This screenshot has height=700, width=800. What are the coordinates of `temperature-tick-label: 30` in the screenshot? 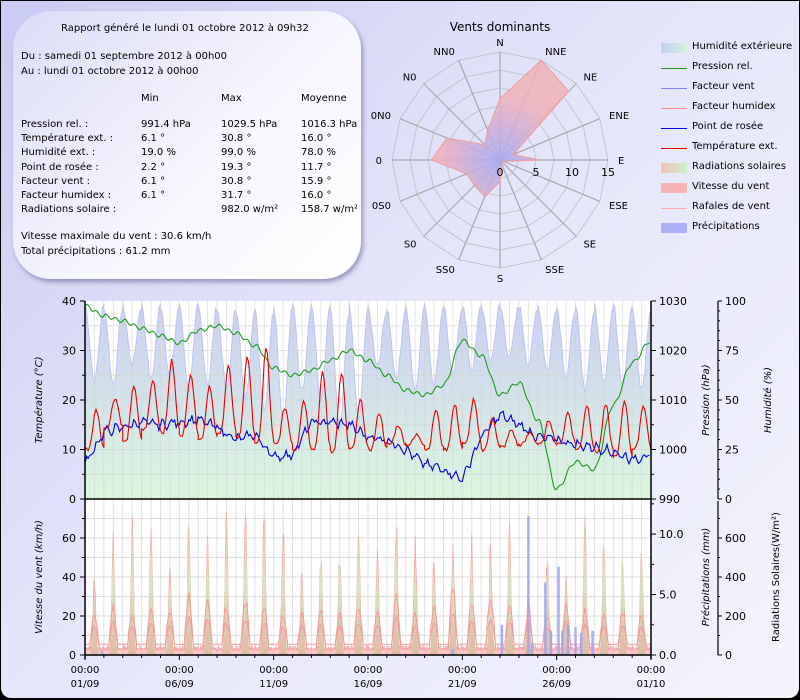 It's located at (69, 351).